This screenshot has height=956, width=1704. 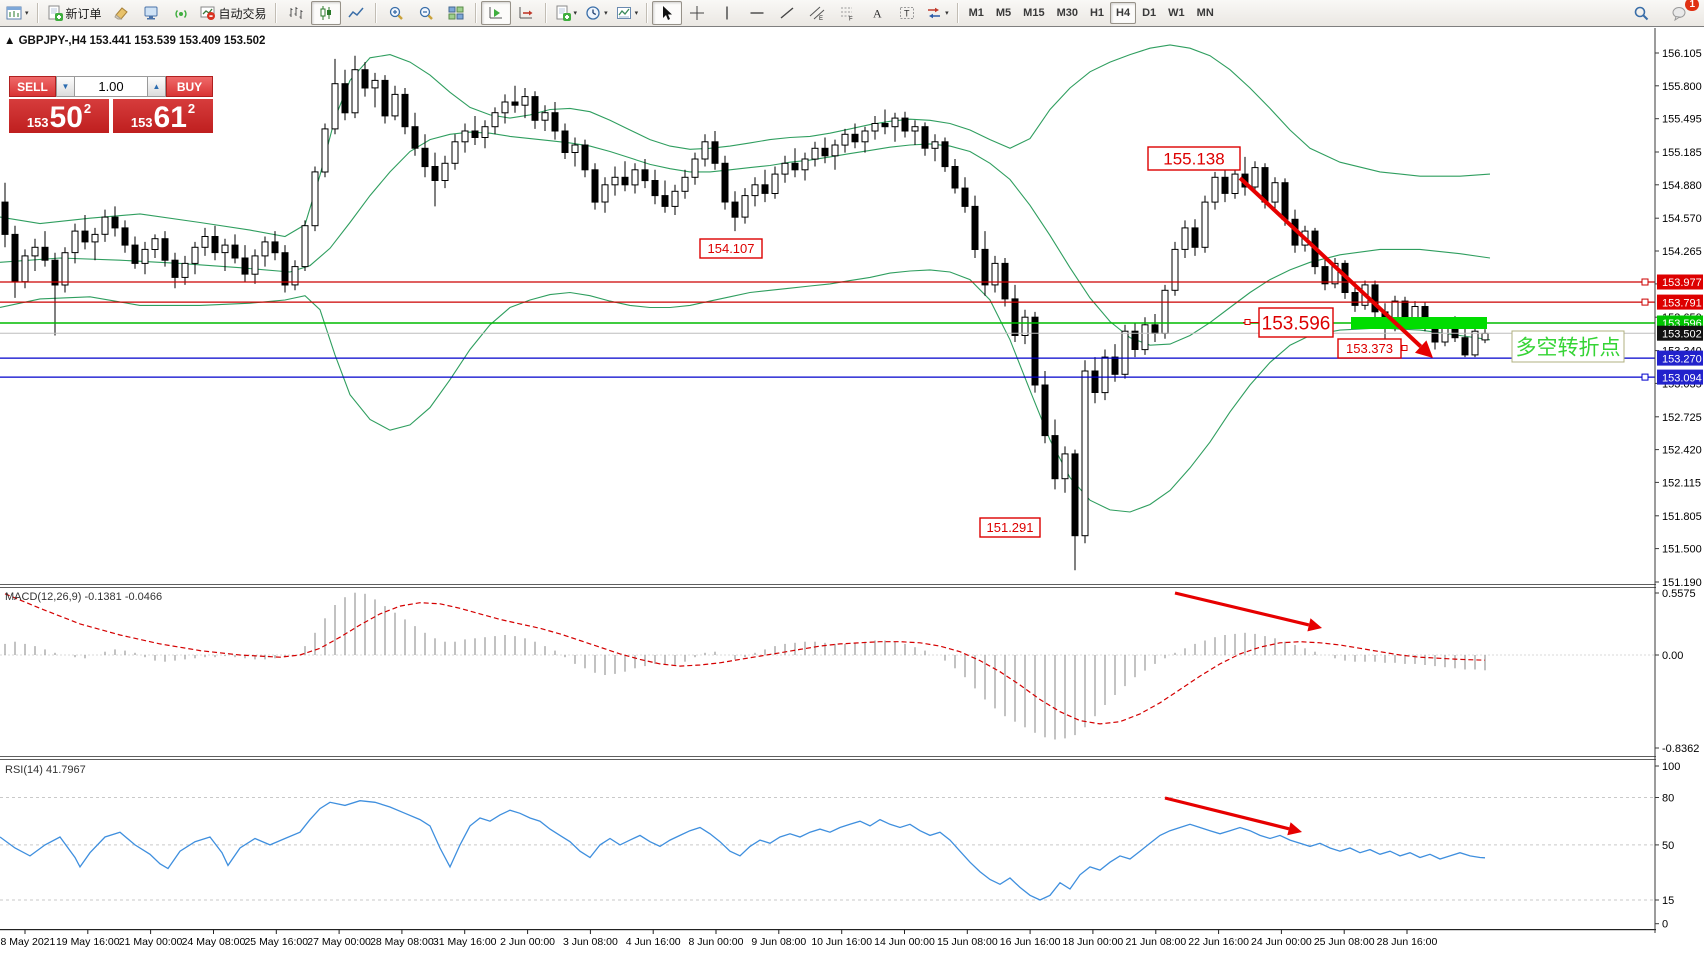 I want to click on chart-shift-button-icon, so click(x=526, y=13).